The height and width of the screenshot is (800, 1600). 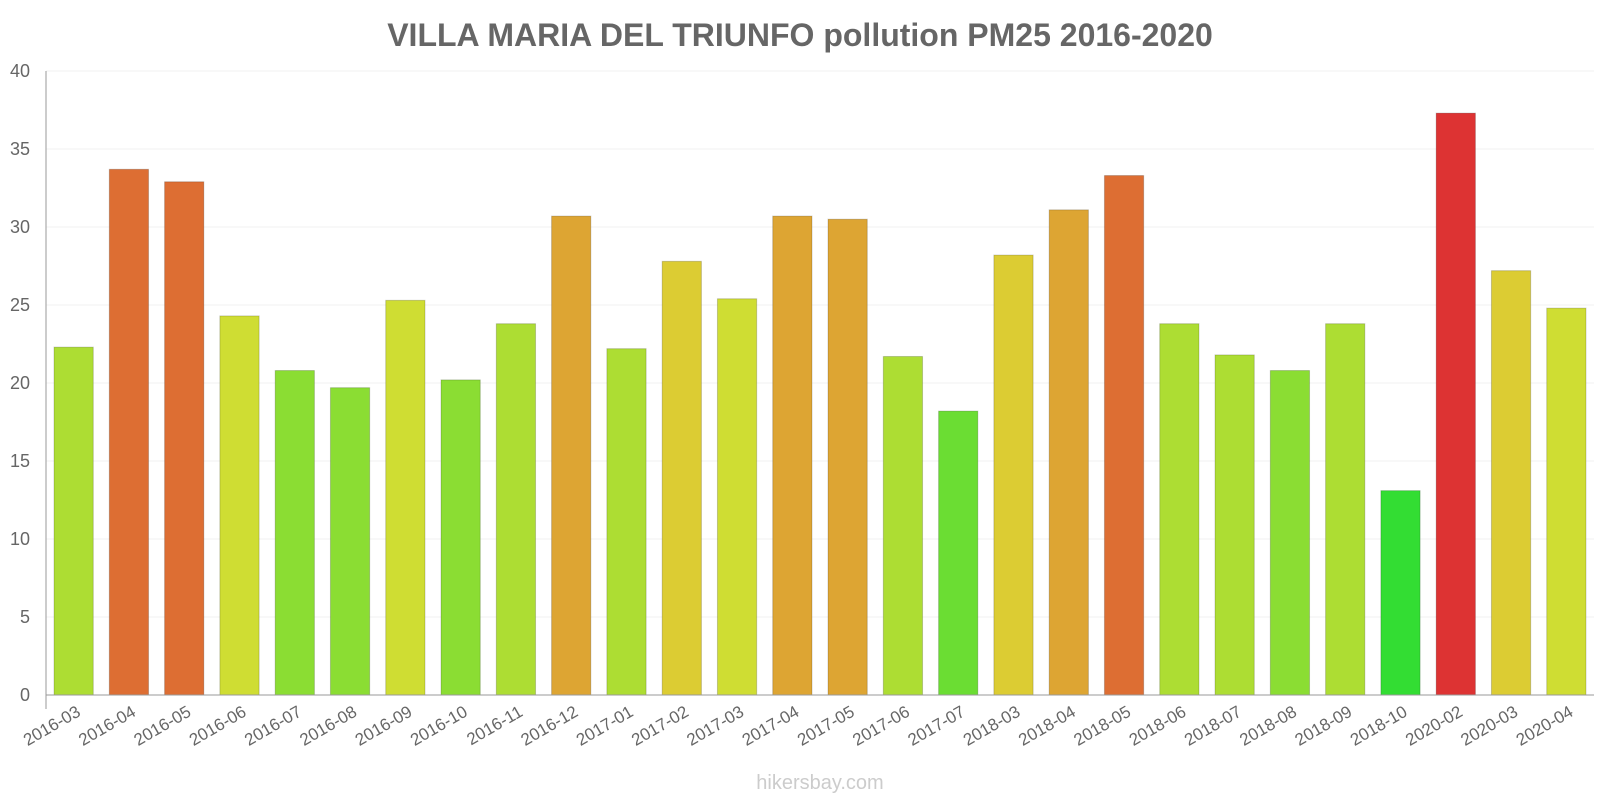 What do you see at coordinates (937, 726) in the screenshot?
I see `x-tick-label: 2017-07` at bounding box center [937, 726].